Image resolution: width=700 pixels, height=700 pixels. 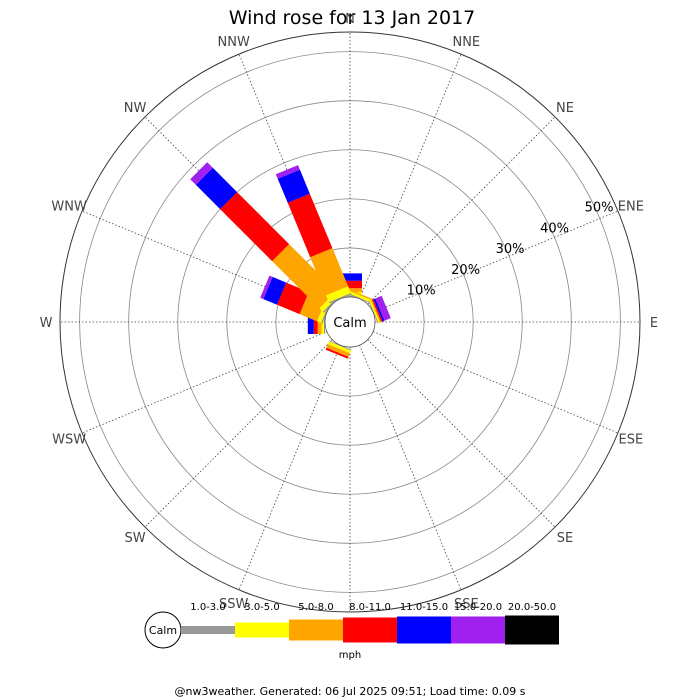 What do you see at coordinates (234, 42) in the screenshot?
I see `direction-label-nnw: NNW` at bounding box center [234, 42].